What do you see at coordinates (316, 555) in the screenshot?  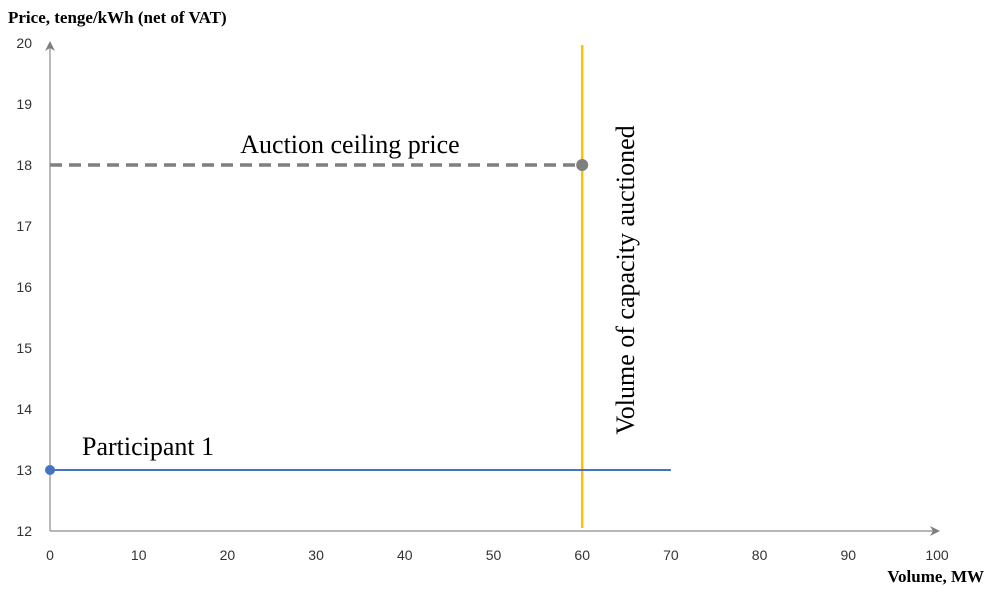 I see `x-tick-label: 30` at bounding box center [316, 555].